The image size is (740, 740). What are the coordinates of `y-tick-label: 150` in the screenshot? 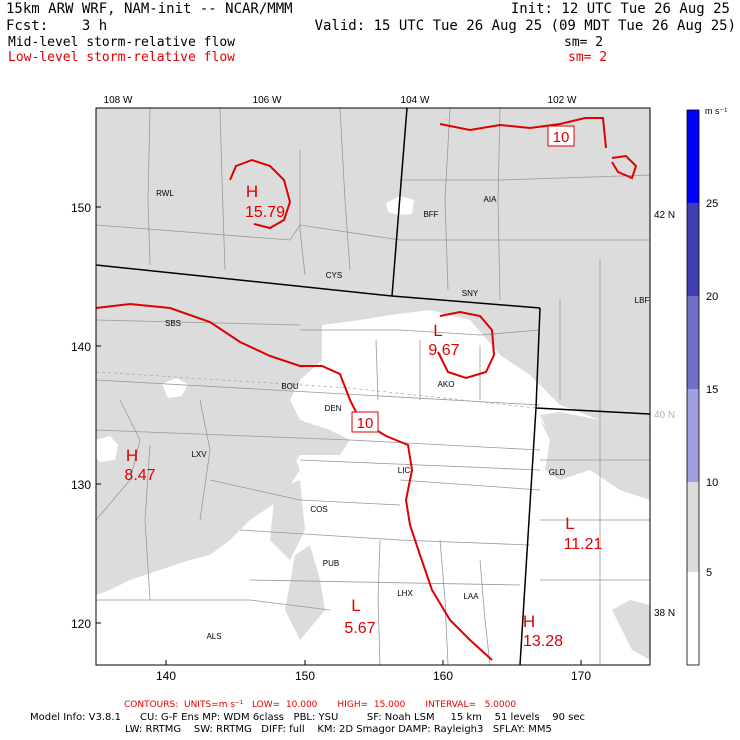 It's located at (81, 208).